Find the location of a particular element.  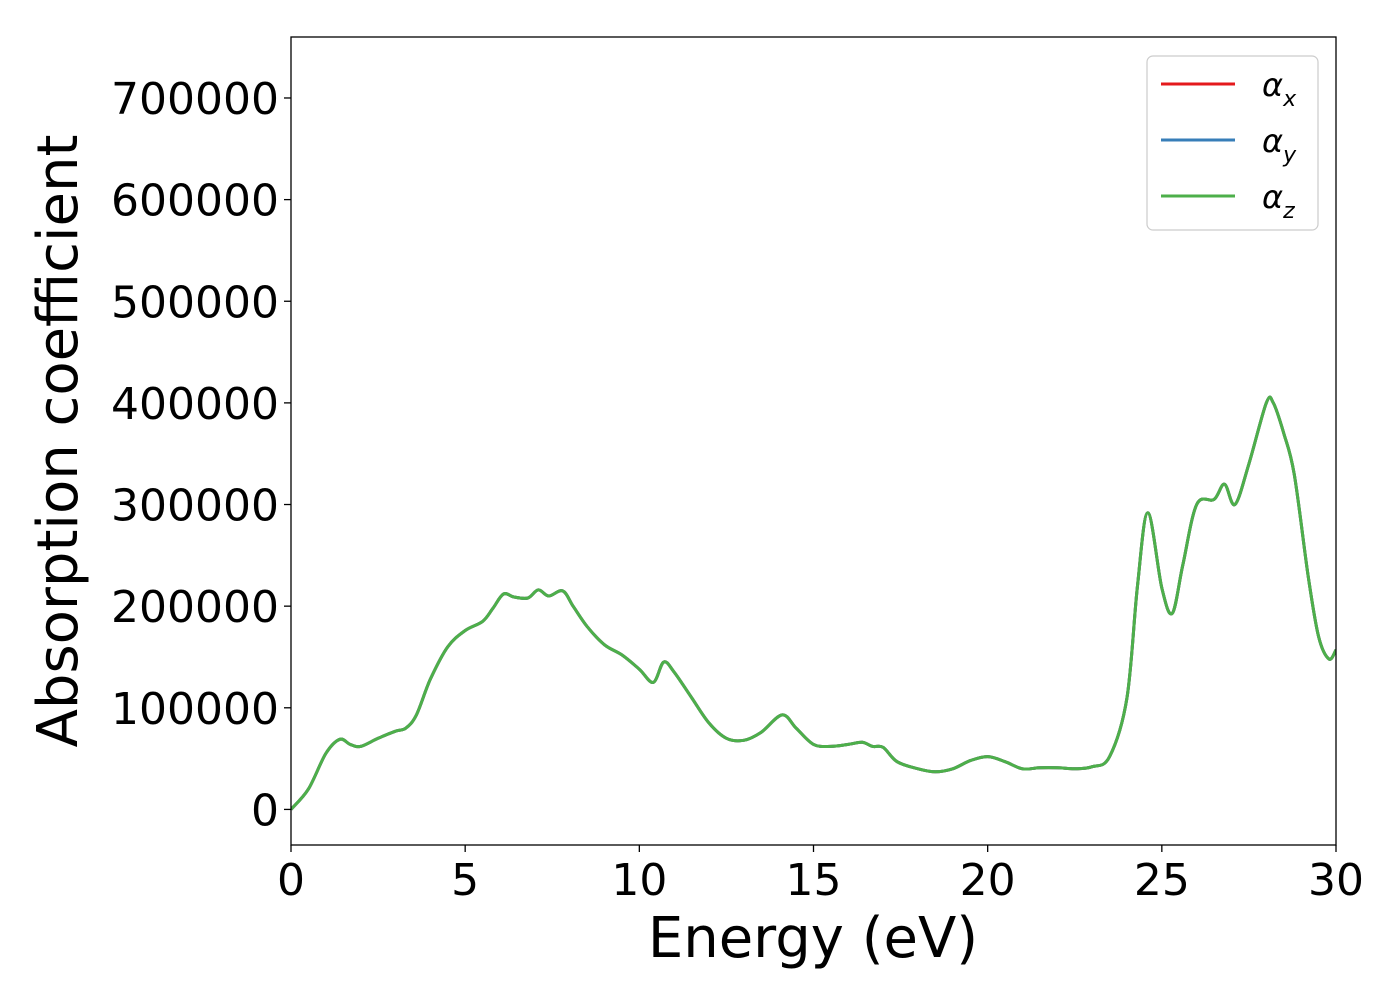

legend-entry-alpha-z: αz is located at coordinates (1228, 201).